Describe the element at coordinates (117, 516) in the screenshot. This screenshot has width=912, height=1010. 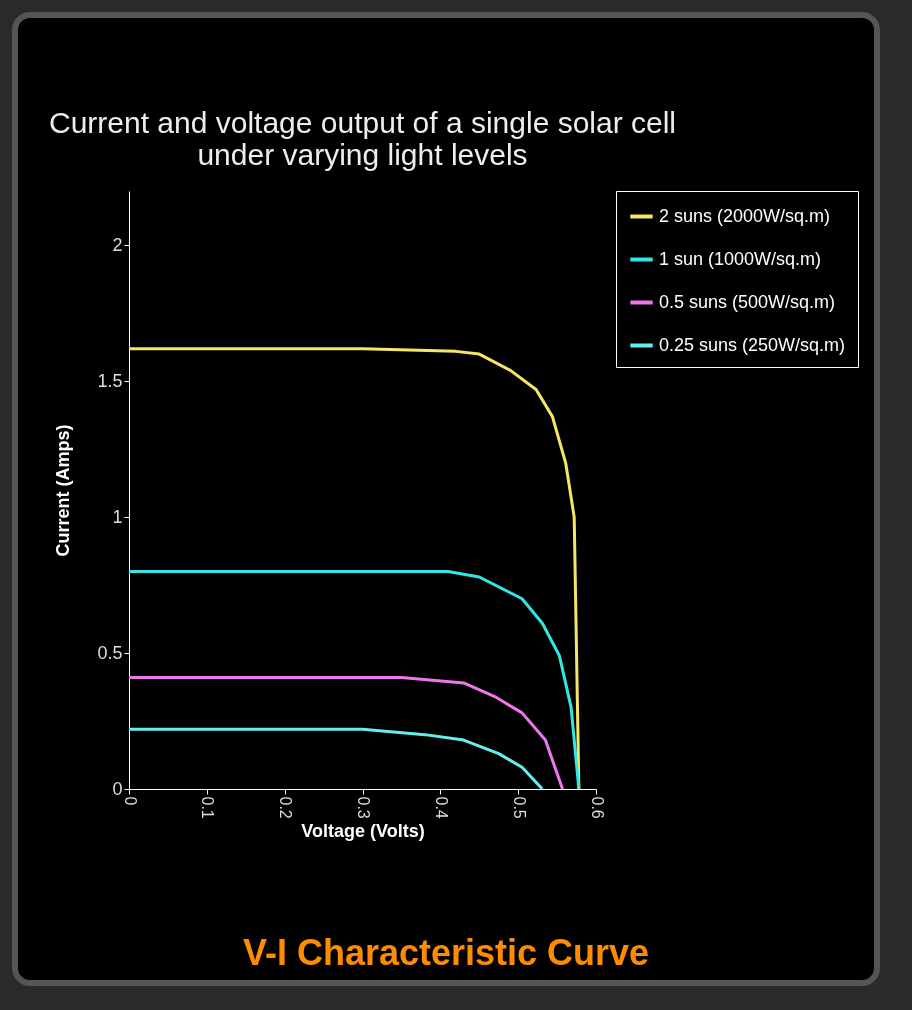
I see `y-tick-label: 1` at that location.